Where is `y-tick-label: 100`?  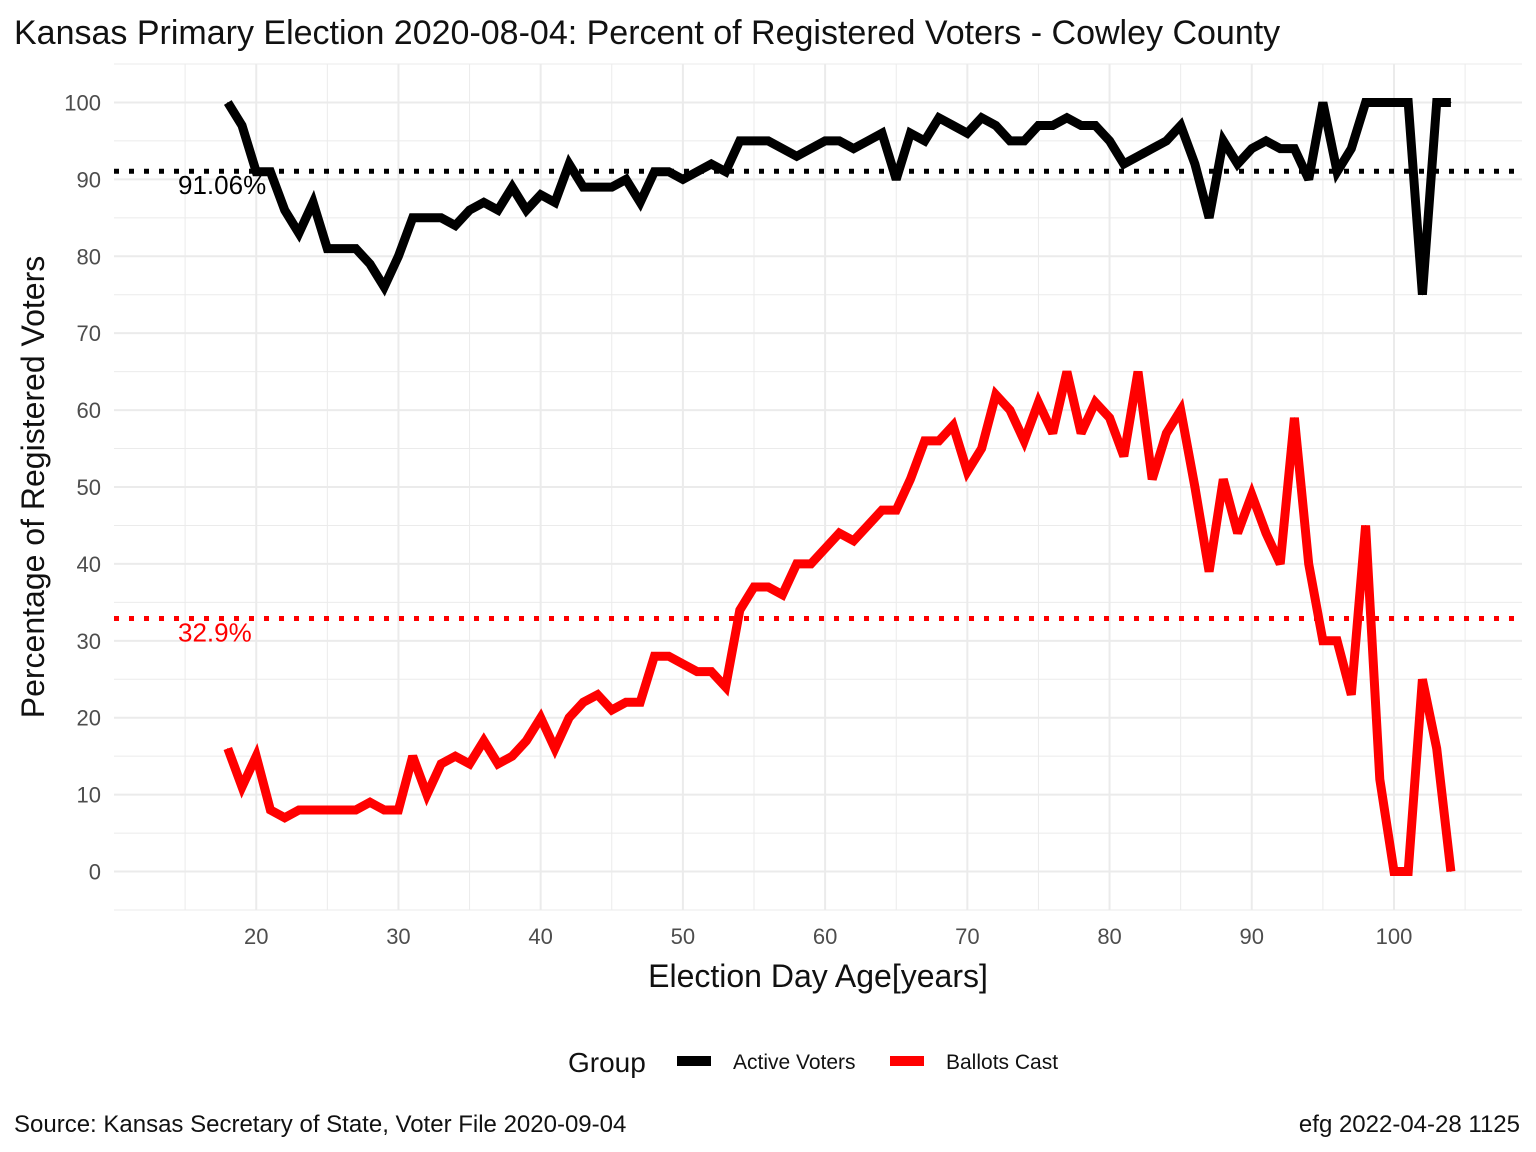 y-tick-label: 100 is located at coordinates (82, 102).